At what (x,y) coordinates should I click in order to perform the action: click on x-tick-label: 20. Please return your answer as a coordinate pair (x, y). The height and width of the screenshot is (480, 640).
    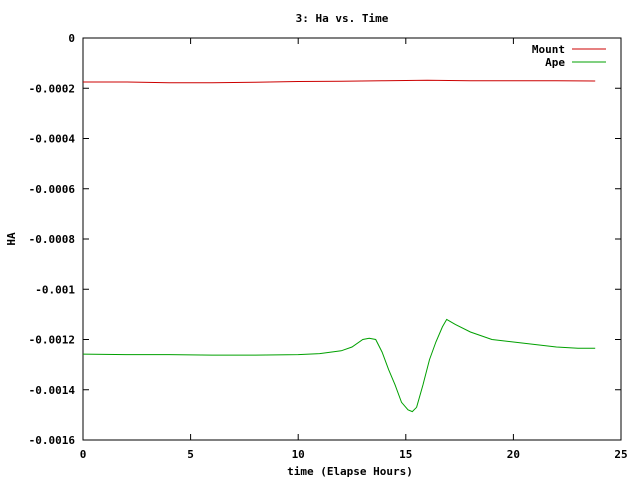
    Looking at the image, I should click on (513, 454).